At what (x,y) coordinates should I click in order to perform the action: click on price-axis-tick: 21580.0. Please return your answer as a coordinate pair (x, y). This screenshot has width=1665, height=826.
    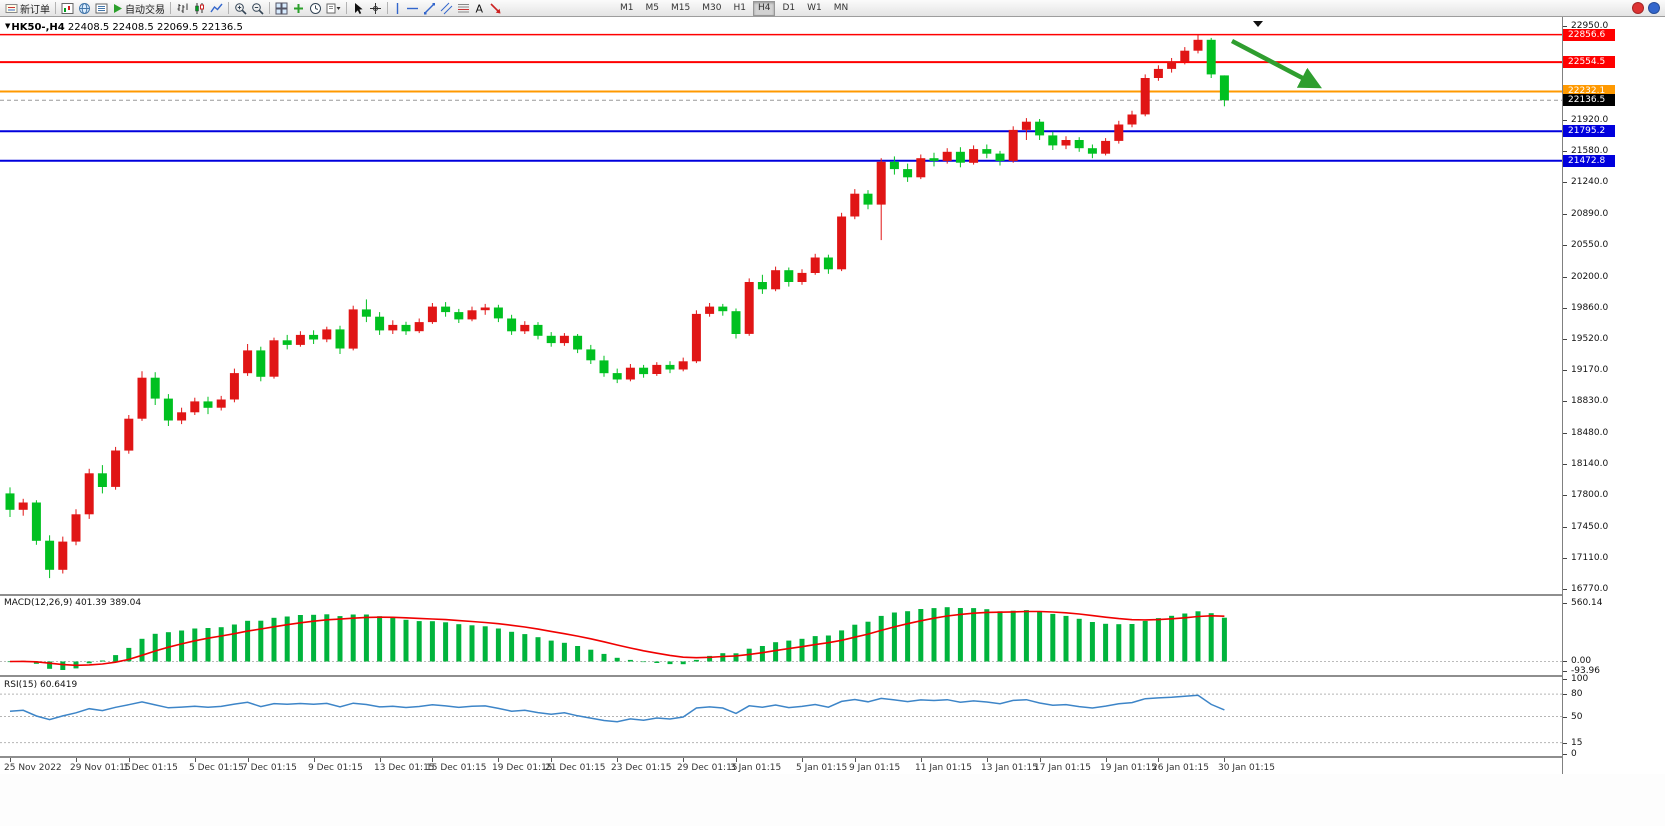
    Looking at the image, I should click on (1590, 151).